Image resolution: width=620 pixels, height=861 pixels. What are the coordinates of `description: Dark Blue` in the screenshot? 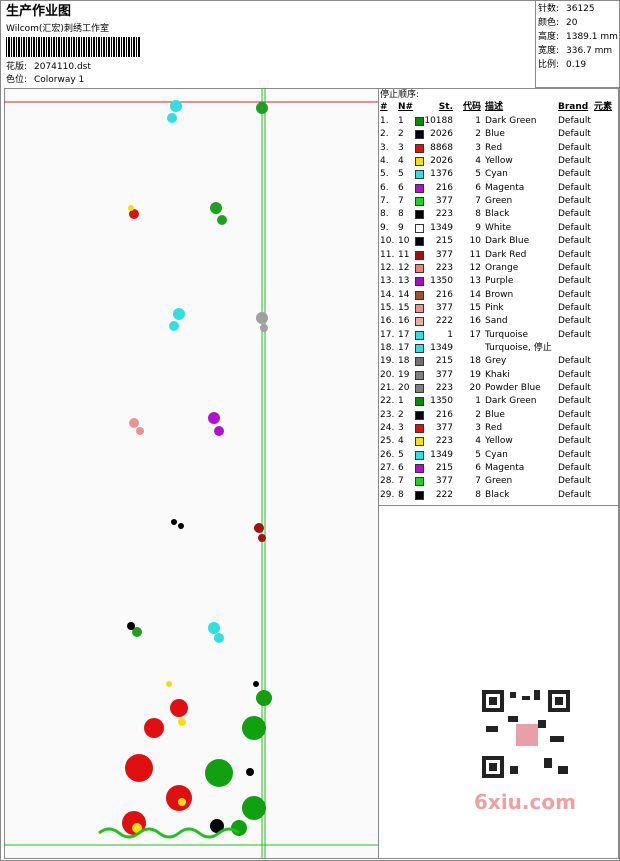 It's located at (507, 241).